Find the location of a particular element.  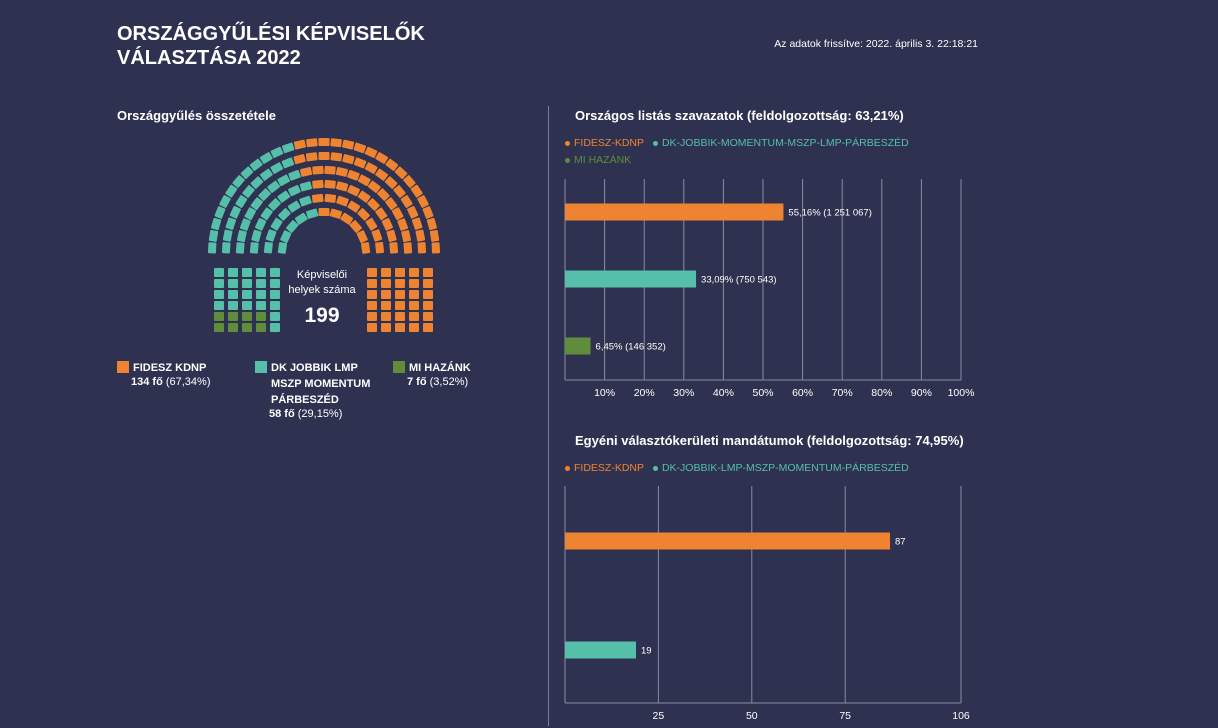

x-tick-label: 20% is located at coordinates (644, 393).